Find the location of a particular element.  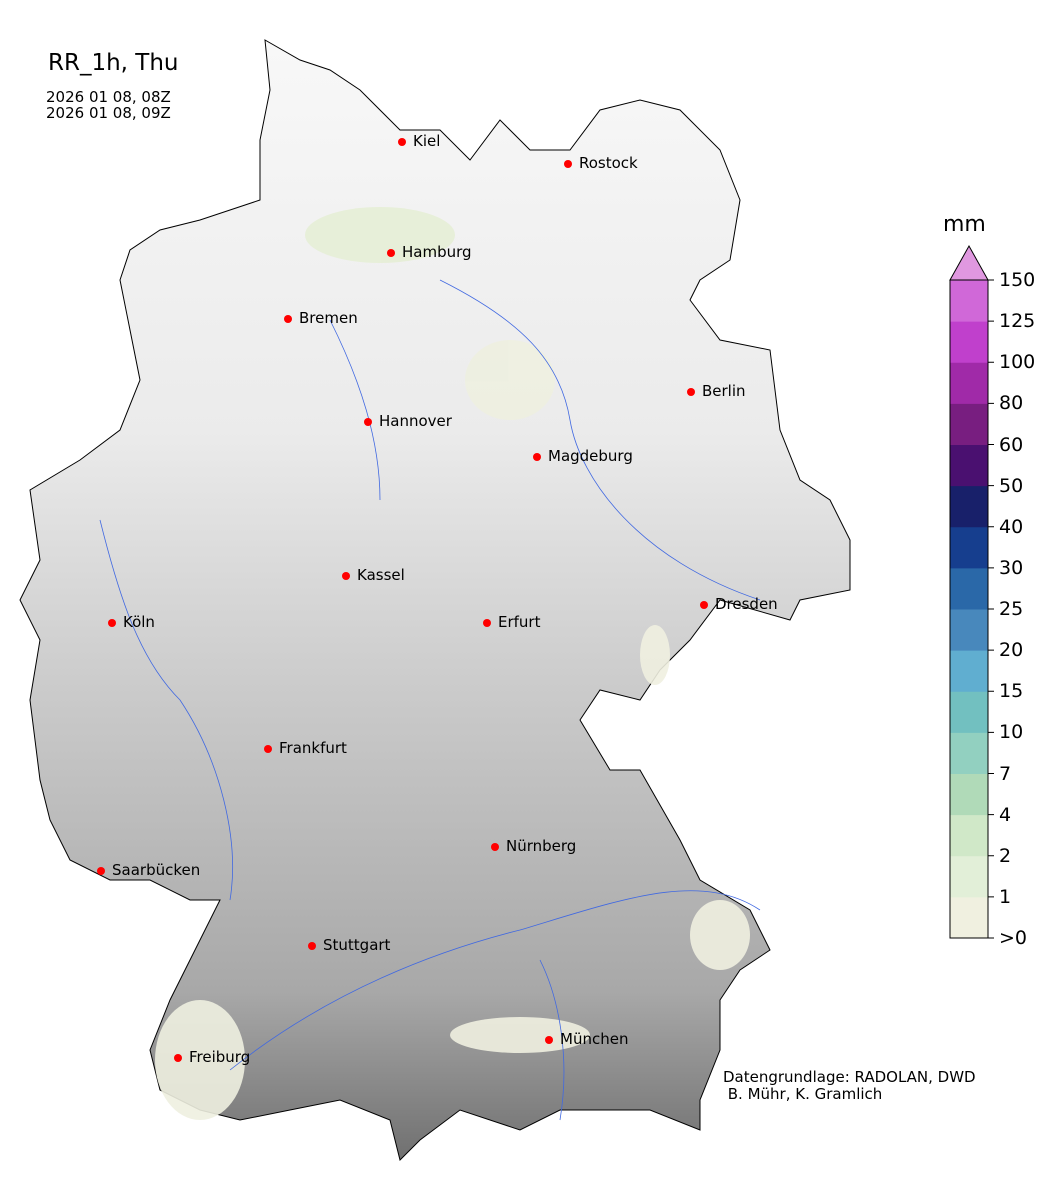

city-freiburg: Freiburg is located at coordinates (212, 1057).